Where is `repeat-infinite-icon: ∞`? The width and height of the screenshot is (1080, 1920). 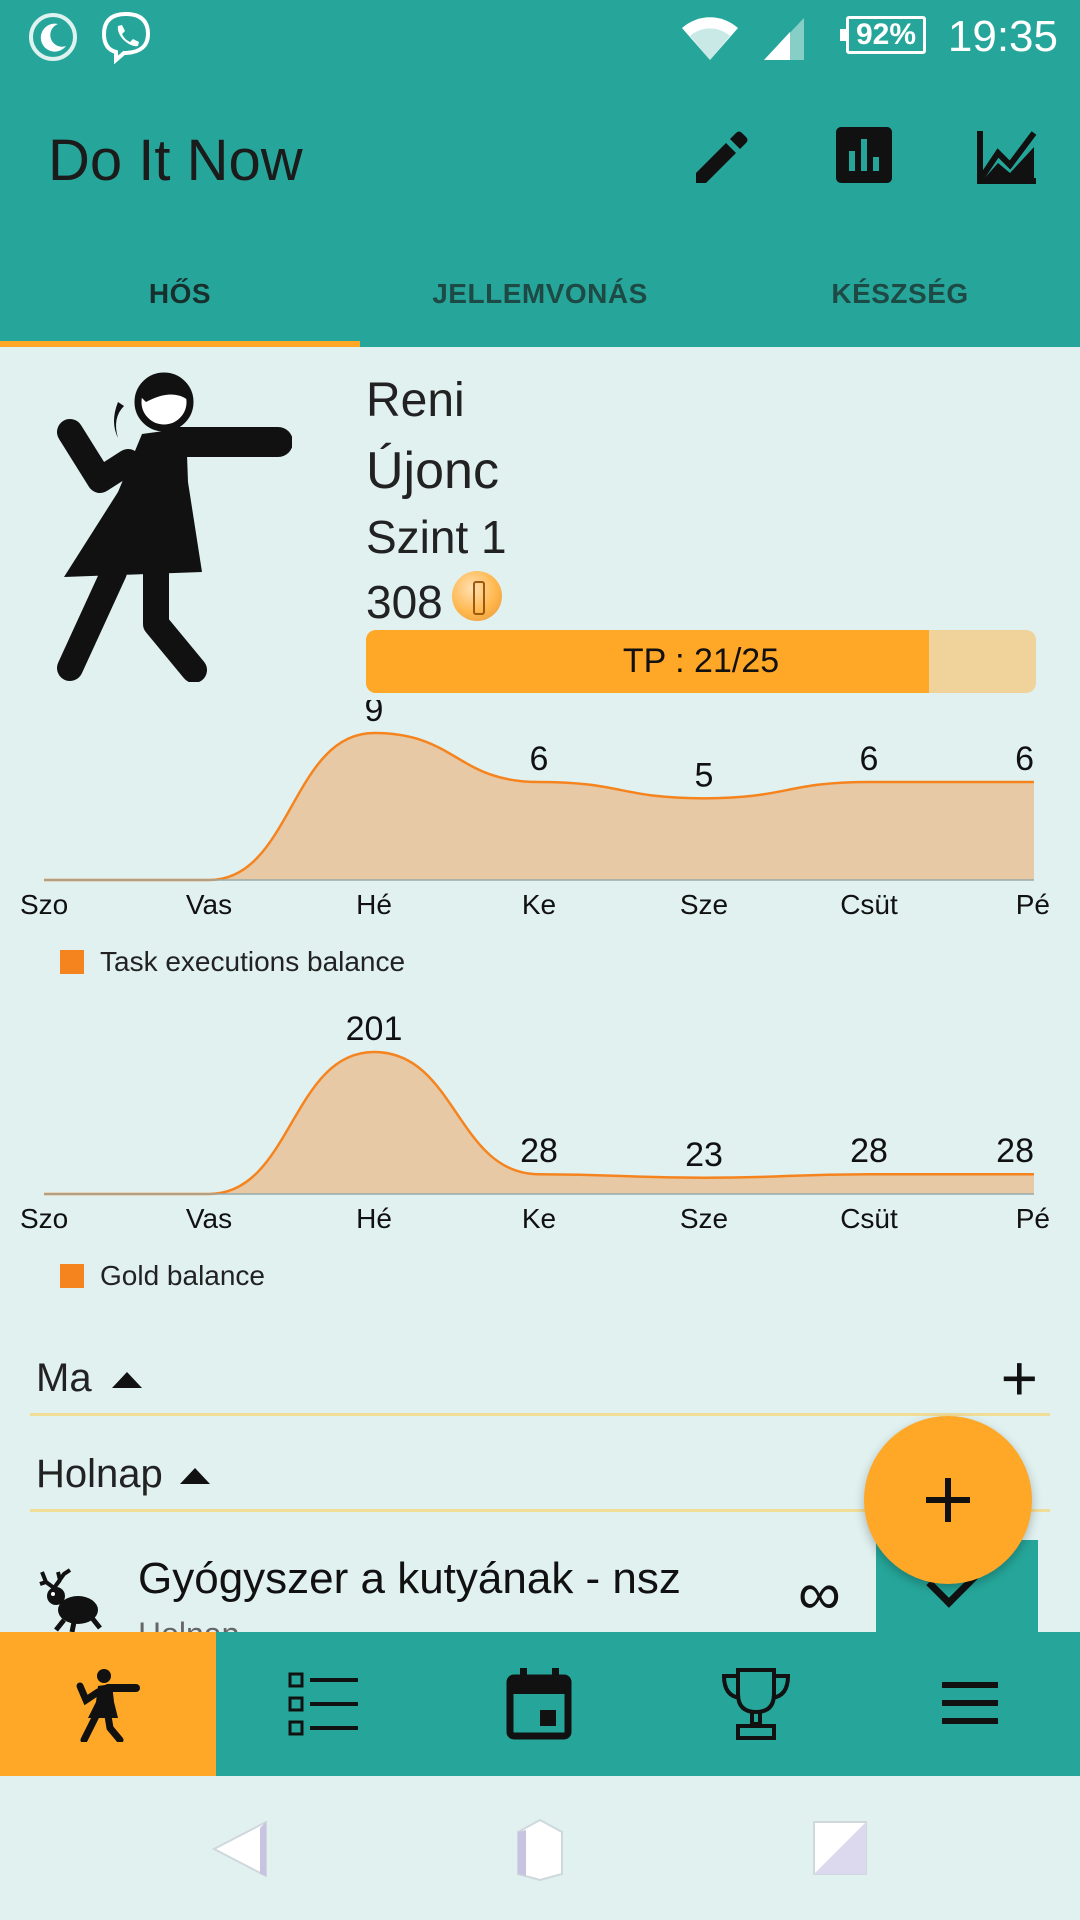
repeat-infinite-icon: ∞ is located at coordinates (819, 1593).